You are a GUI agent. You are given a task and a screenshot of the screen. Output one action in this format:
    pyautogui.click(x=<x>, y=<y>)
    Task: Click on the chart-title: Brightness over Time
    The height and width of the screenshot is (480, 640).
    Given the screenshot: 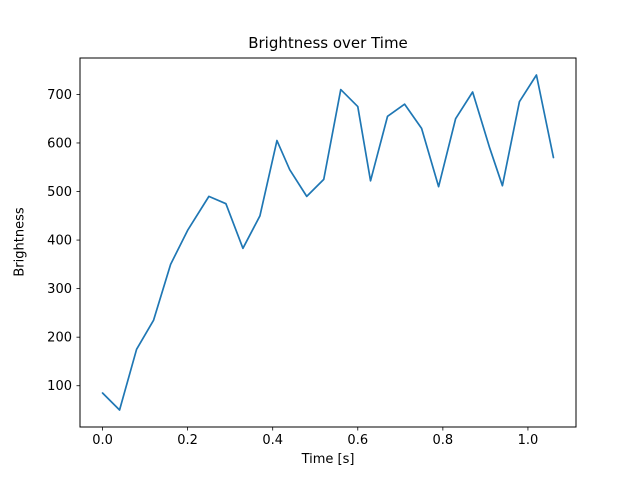 What is the action you would take?
    pyautogui.click(x=328, y=43)
    